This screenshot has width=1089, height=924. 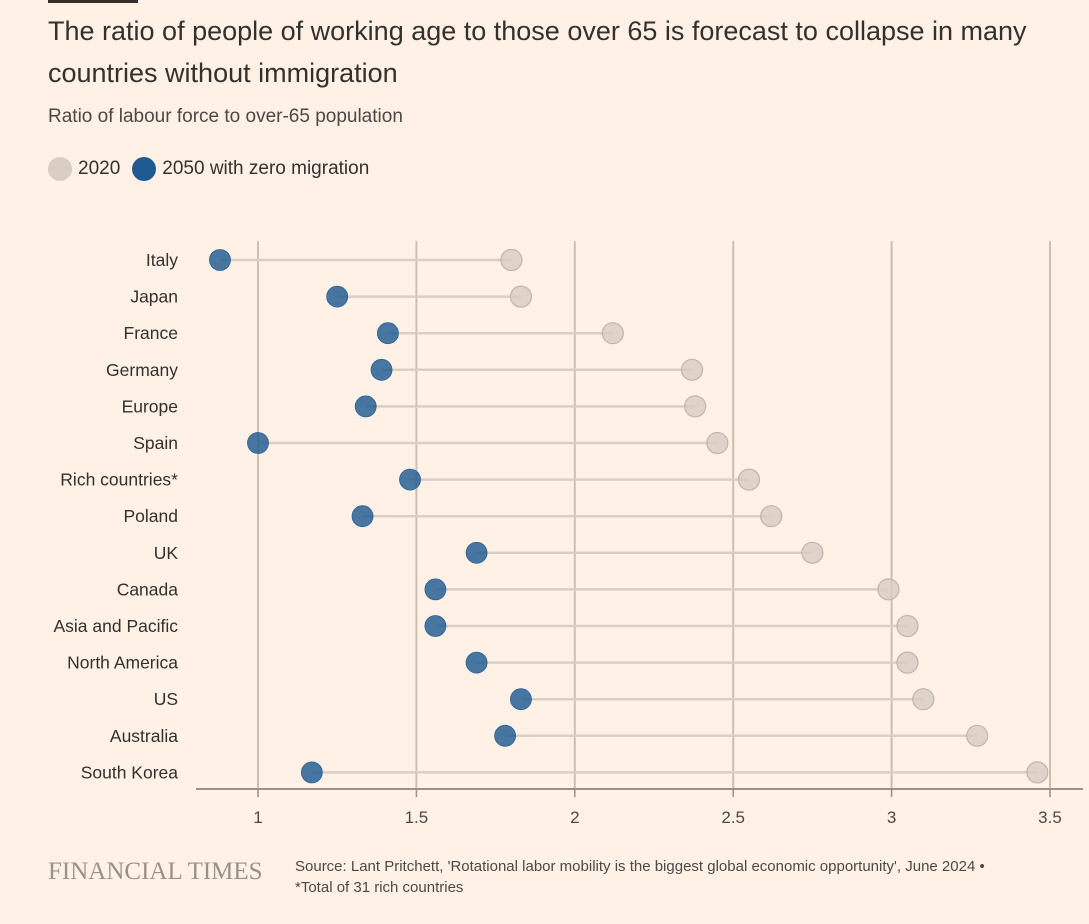 I want to click on chart-row: Asia and Pacific, so click(x=486, y=626).